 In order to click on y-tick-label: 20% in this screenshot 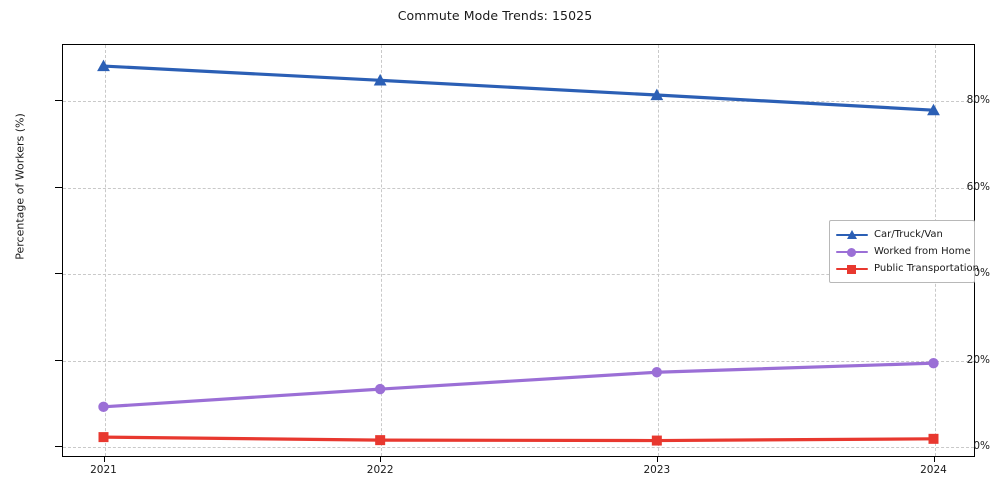, I will do `click(978, 359)`.